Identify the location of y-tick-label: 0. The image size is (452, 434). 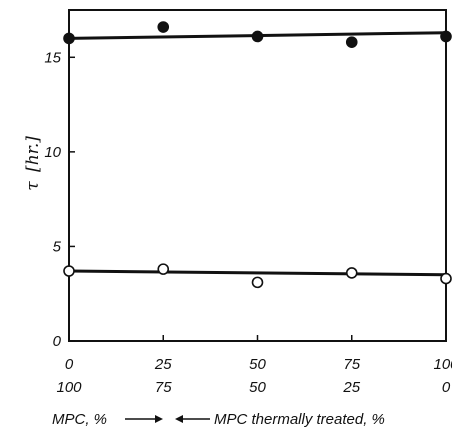
(57, 341).